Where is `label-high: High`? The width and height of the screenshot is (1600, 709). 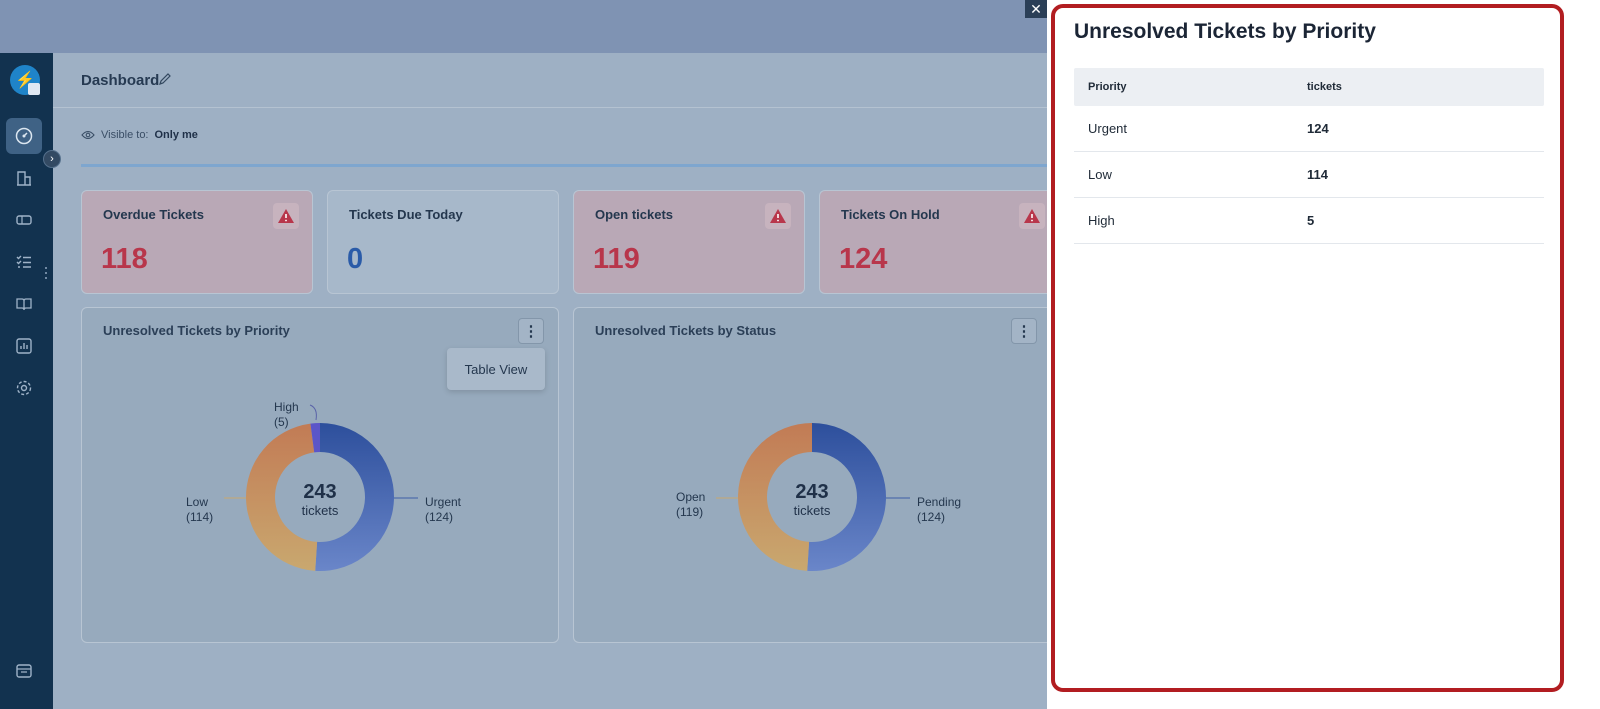
label-high: High is located at coordinates (286, 407).